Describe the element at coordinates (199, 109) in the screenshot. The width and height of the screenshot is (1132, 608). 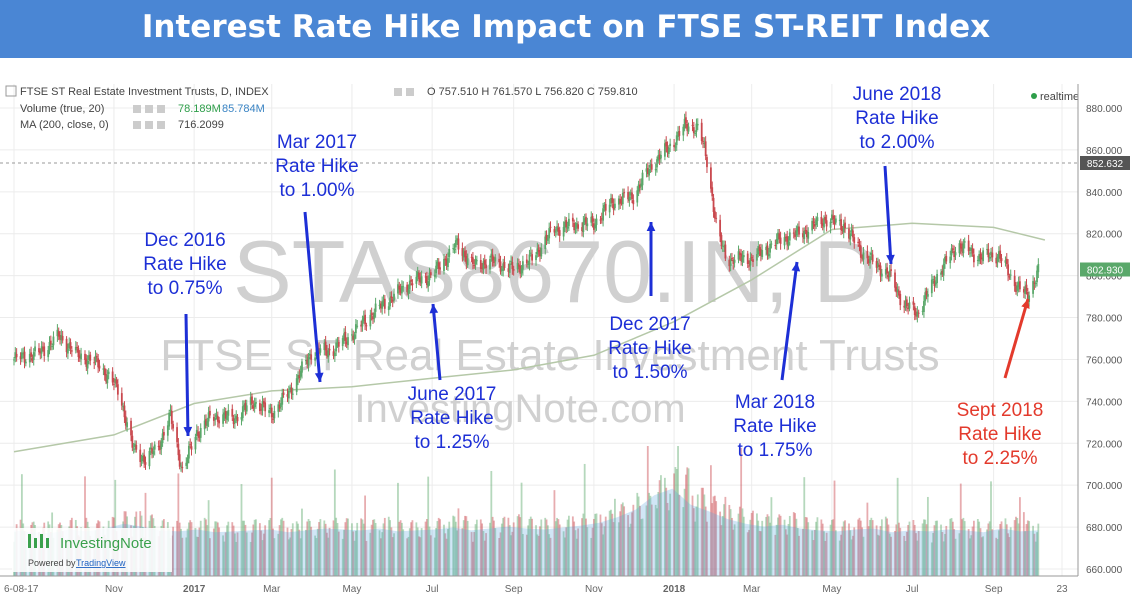
I see `volume-value: 78.189M` at that location.